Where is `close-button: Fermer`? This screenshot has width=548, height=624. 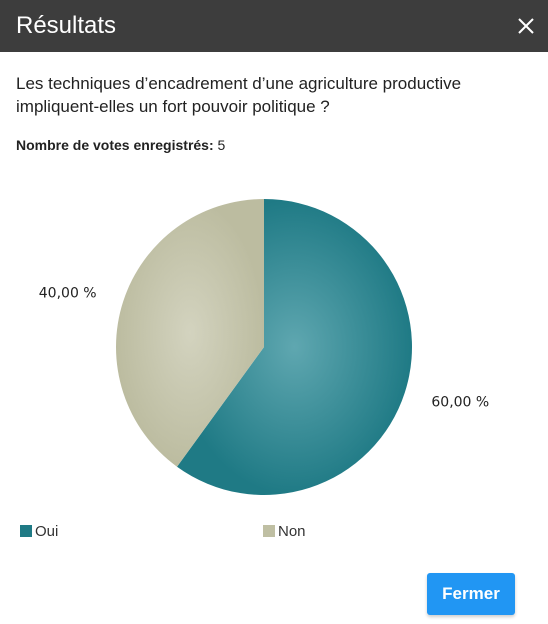
close-button: Fermer is located at coordinates (471, 594).